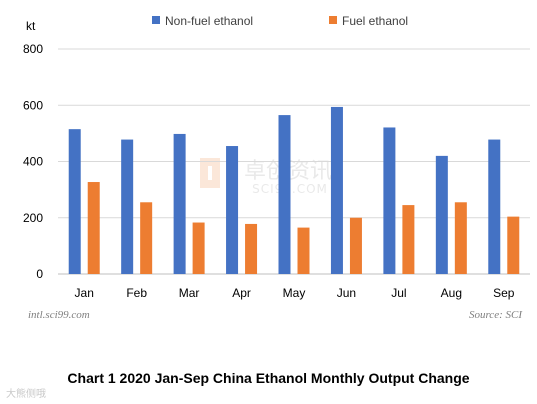 This screenshot has height=404, width=537. Describe the element at coordinates (189, 293) in the screenshot. I see `x-tick-label: Mar` at that location.